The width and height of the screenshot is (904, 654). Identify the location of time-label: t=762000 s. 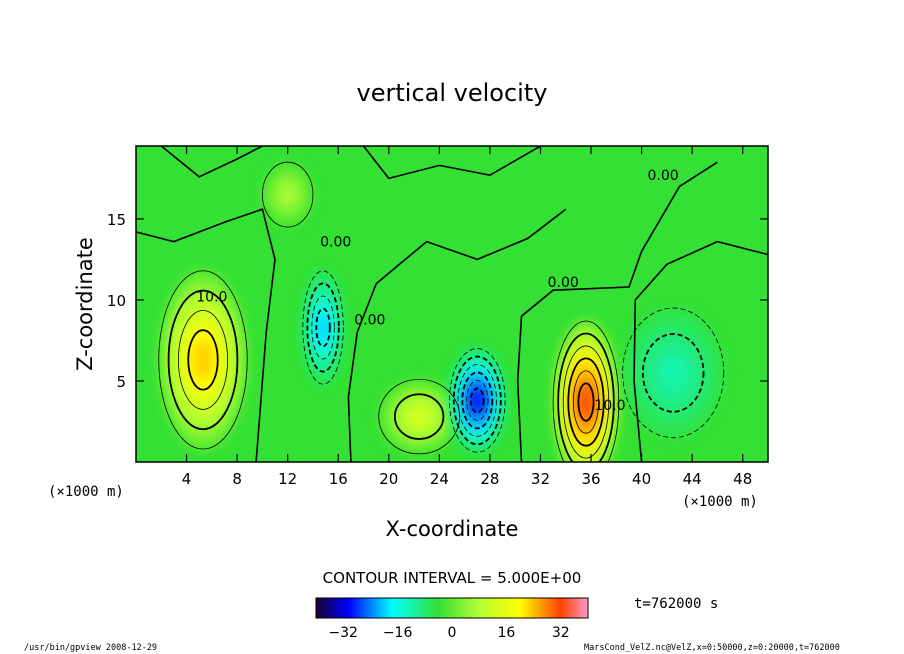
(676, 604).